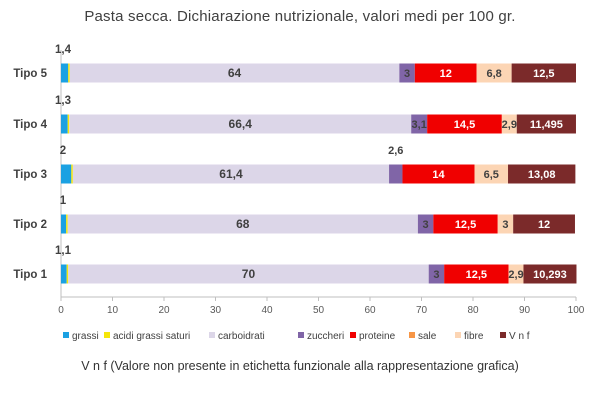  I want to click on data-label: 66,4, so click(241, 124).